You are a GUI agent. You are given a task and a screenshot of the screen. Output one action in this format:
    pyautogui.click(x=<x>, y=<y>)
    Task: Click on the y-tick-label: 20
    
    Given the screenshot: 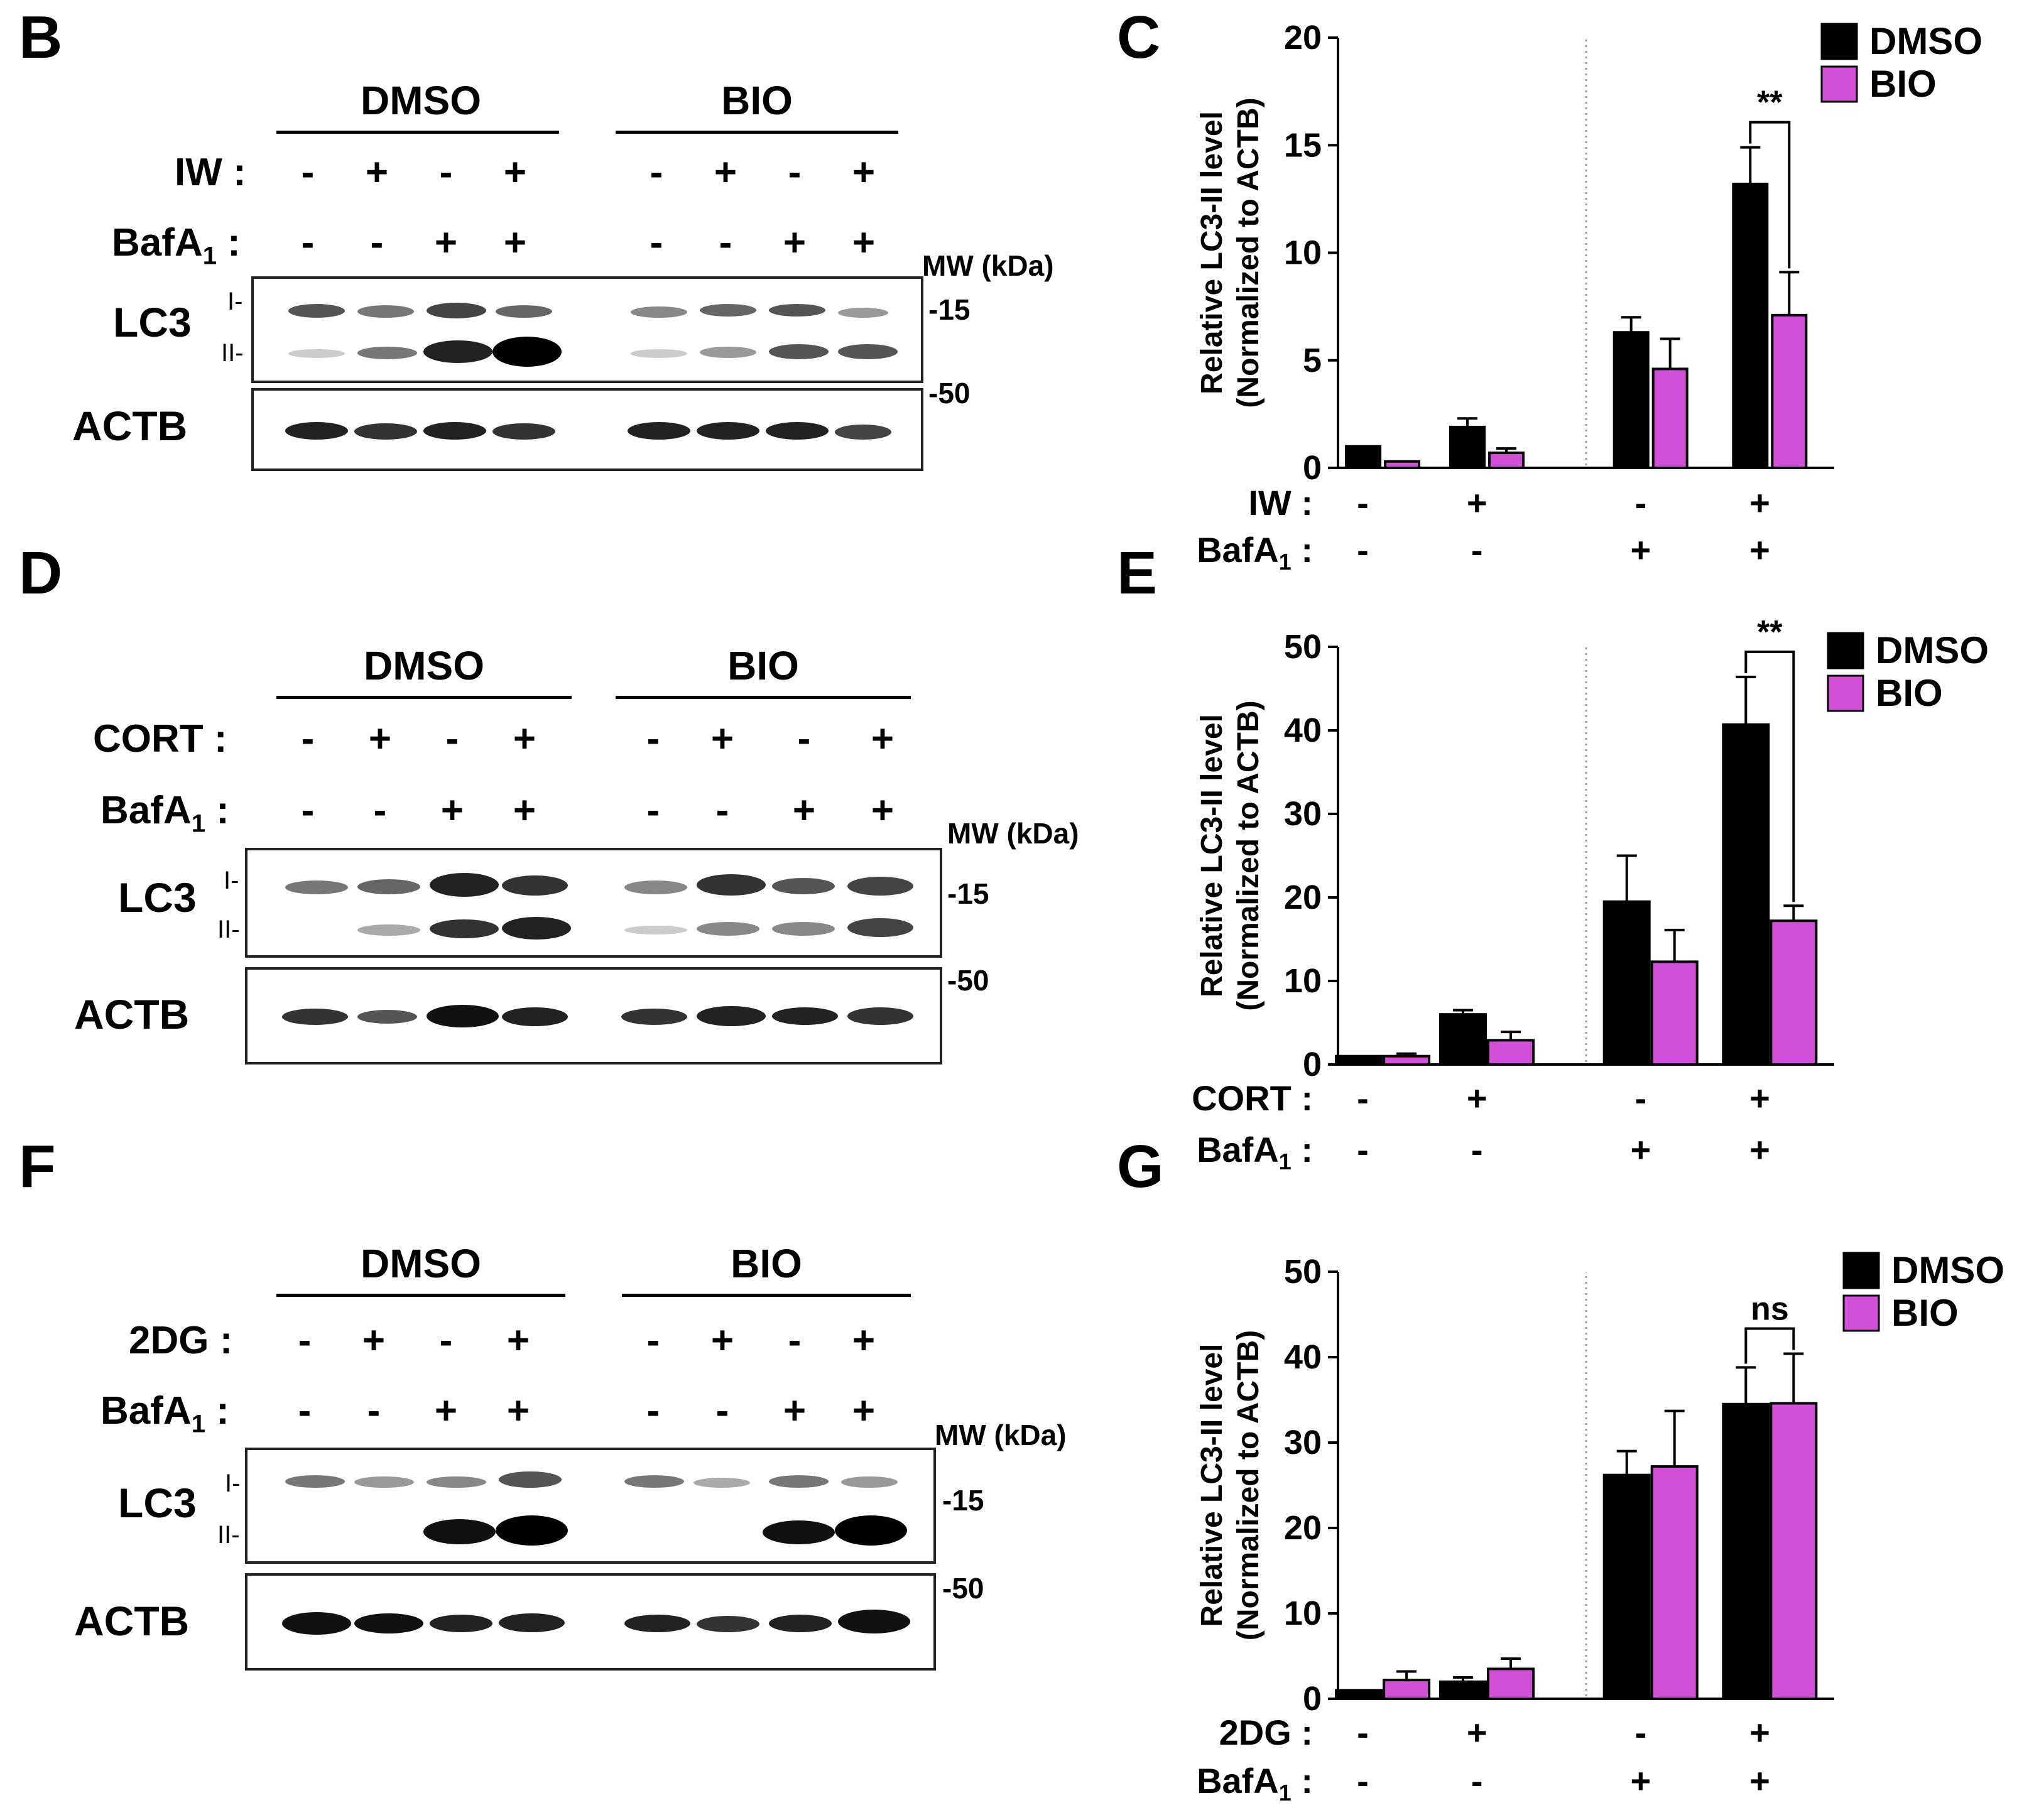 What is the action you would take?
    pyautogui.click(x=1303, y=897)
    